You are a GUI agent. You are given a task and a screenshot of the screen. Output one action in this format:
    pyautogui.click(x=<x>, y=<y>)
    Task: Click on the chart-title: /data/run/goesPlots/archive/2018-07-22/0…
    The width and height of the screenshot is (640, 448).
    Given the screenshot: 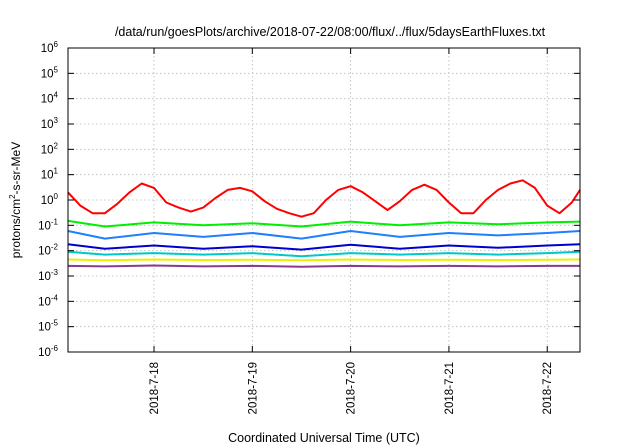 What is the action you would take?
    pyautogui.click(x=330, y=32)
    